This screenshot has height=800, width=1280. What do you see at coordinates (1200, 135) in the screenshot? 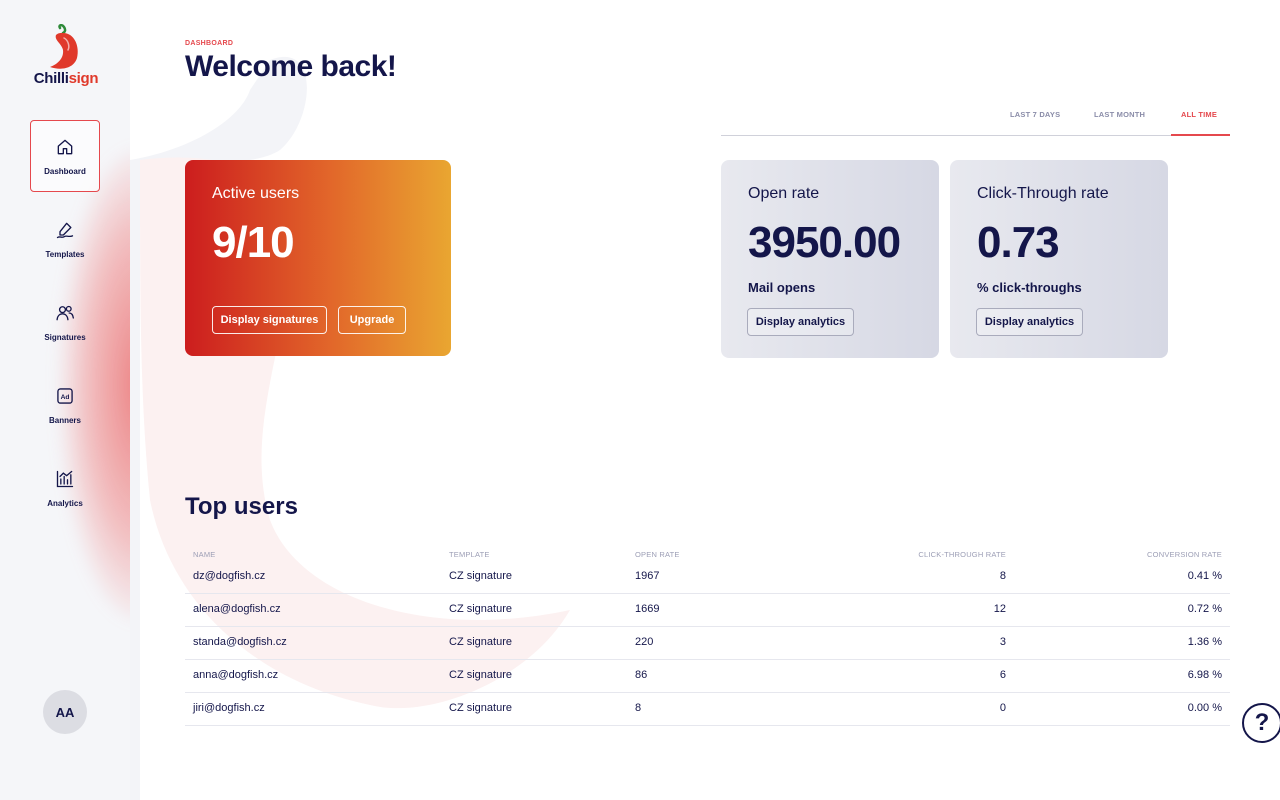
I see `active-tab-indicator` at bounding box center [1200, 135].